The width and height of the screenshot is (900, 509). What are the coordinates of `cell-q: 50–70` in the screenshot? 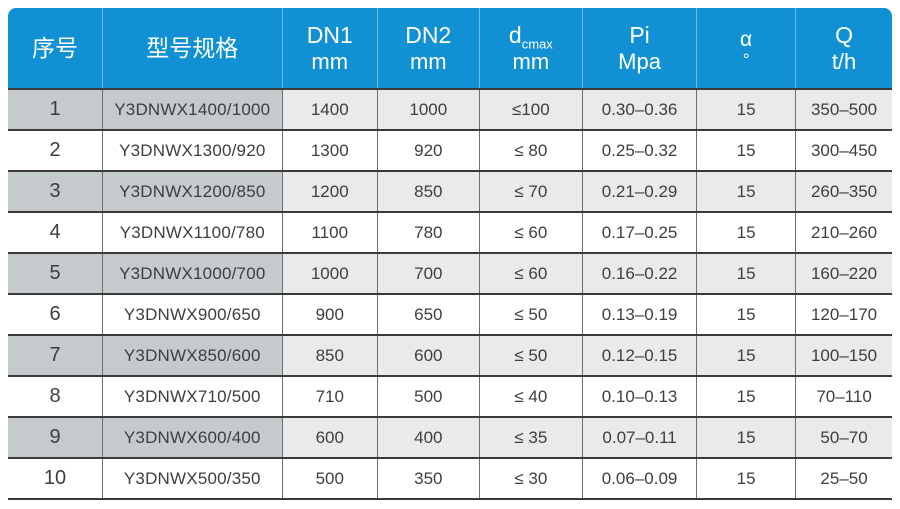 It's located at (843, 437).